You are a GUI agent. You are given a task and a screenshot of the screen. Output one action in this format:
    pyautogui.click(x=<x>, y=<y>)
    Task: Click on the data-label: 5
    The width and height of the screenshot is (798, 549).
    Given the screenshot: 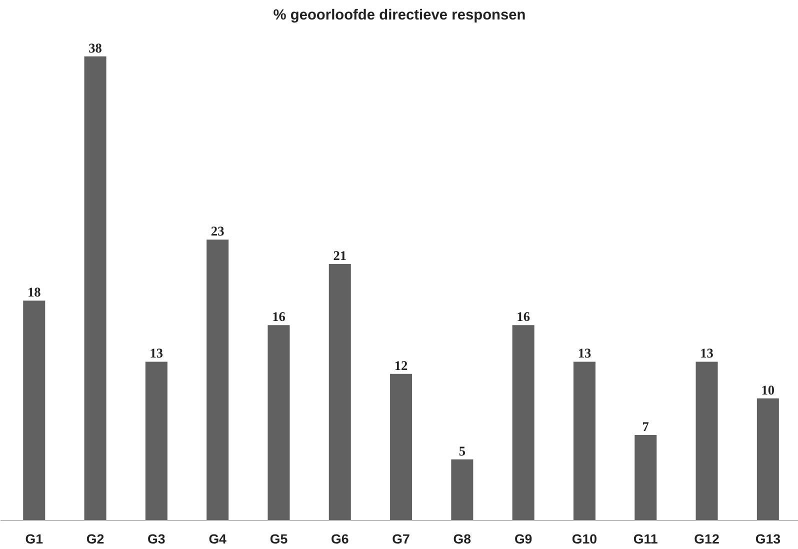 What is the action you would take?
    pyautogui.click(x=462, y=450)
    